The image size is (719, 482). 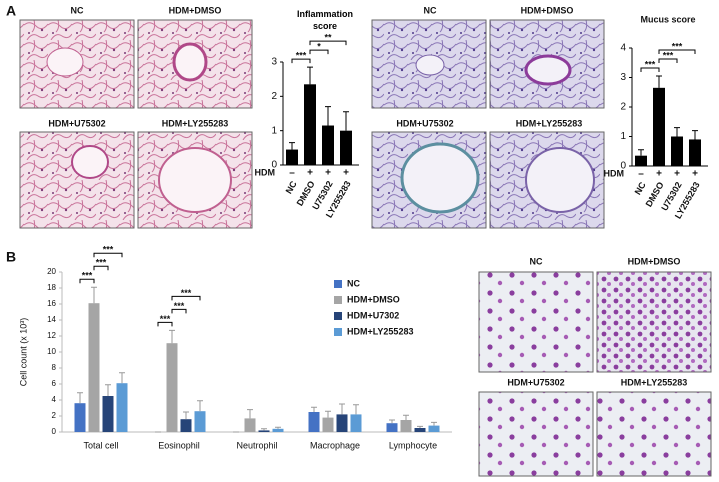 I want to click on he-image, so click(x=77, y=180).